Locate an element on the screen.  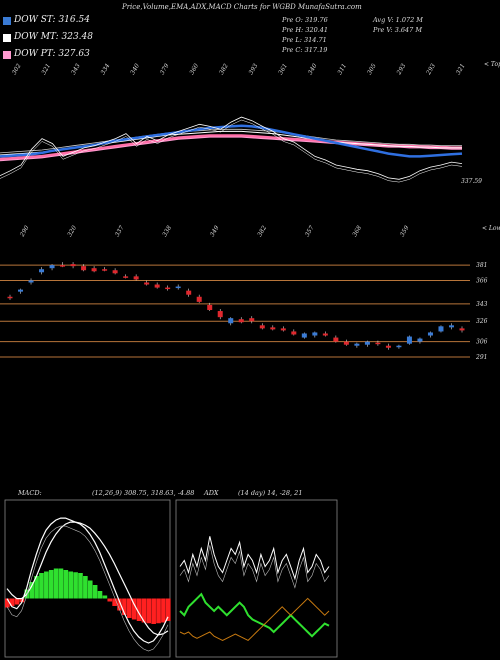
top-label: 379 is located at coordinates (165, 69).